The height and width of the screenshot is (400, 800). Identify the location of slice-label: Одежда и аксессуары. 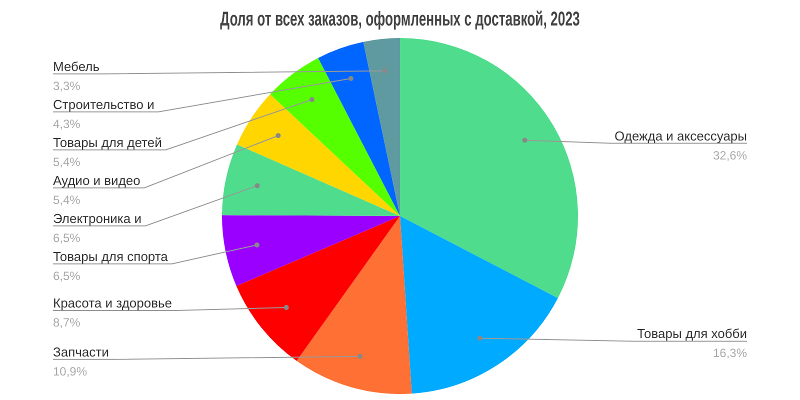
(681, 136).